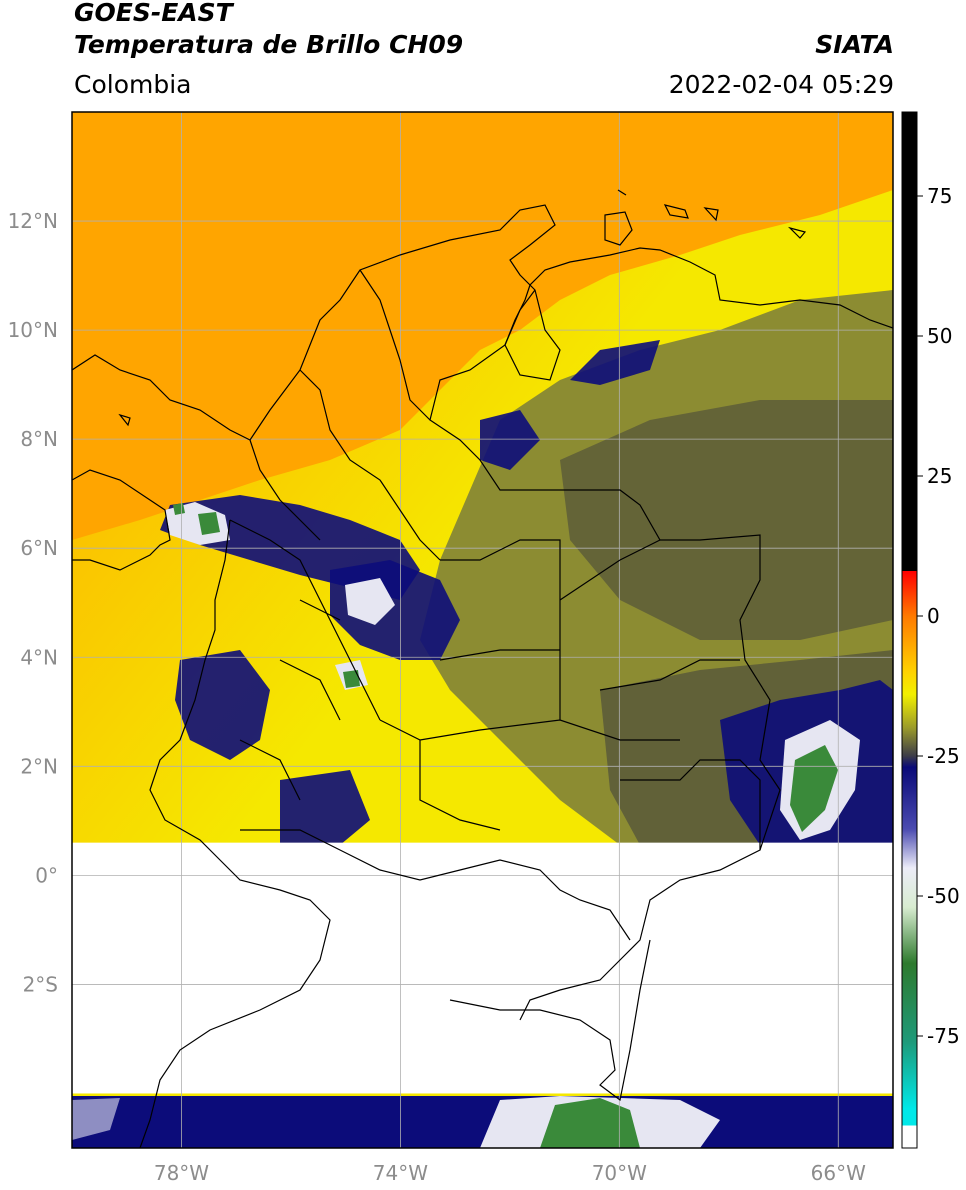 This screenshot has width=966, height=1190. Describe the element at coordinates (462, 308) in the screenshot. I see `caribbean-islands` at that location.